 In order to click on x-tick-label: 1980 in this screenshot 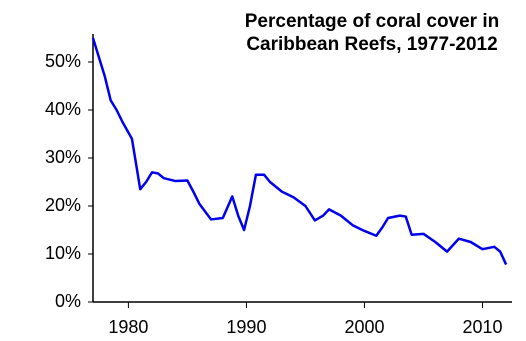, I will do `click(128, 327)`.